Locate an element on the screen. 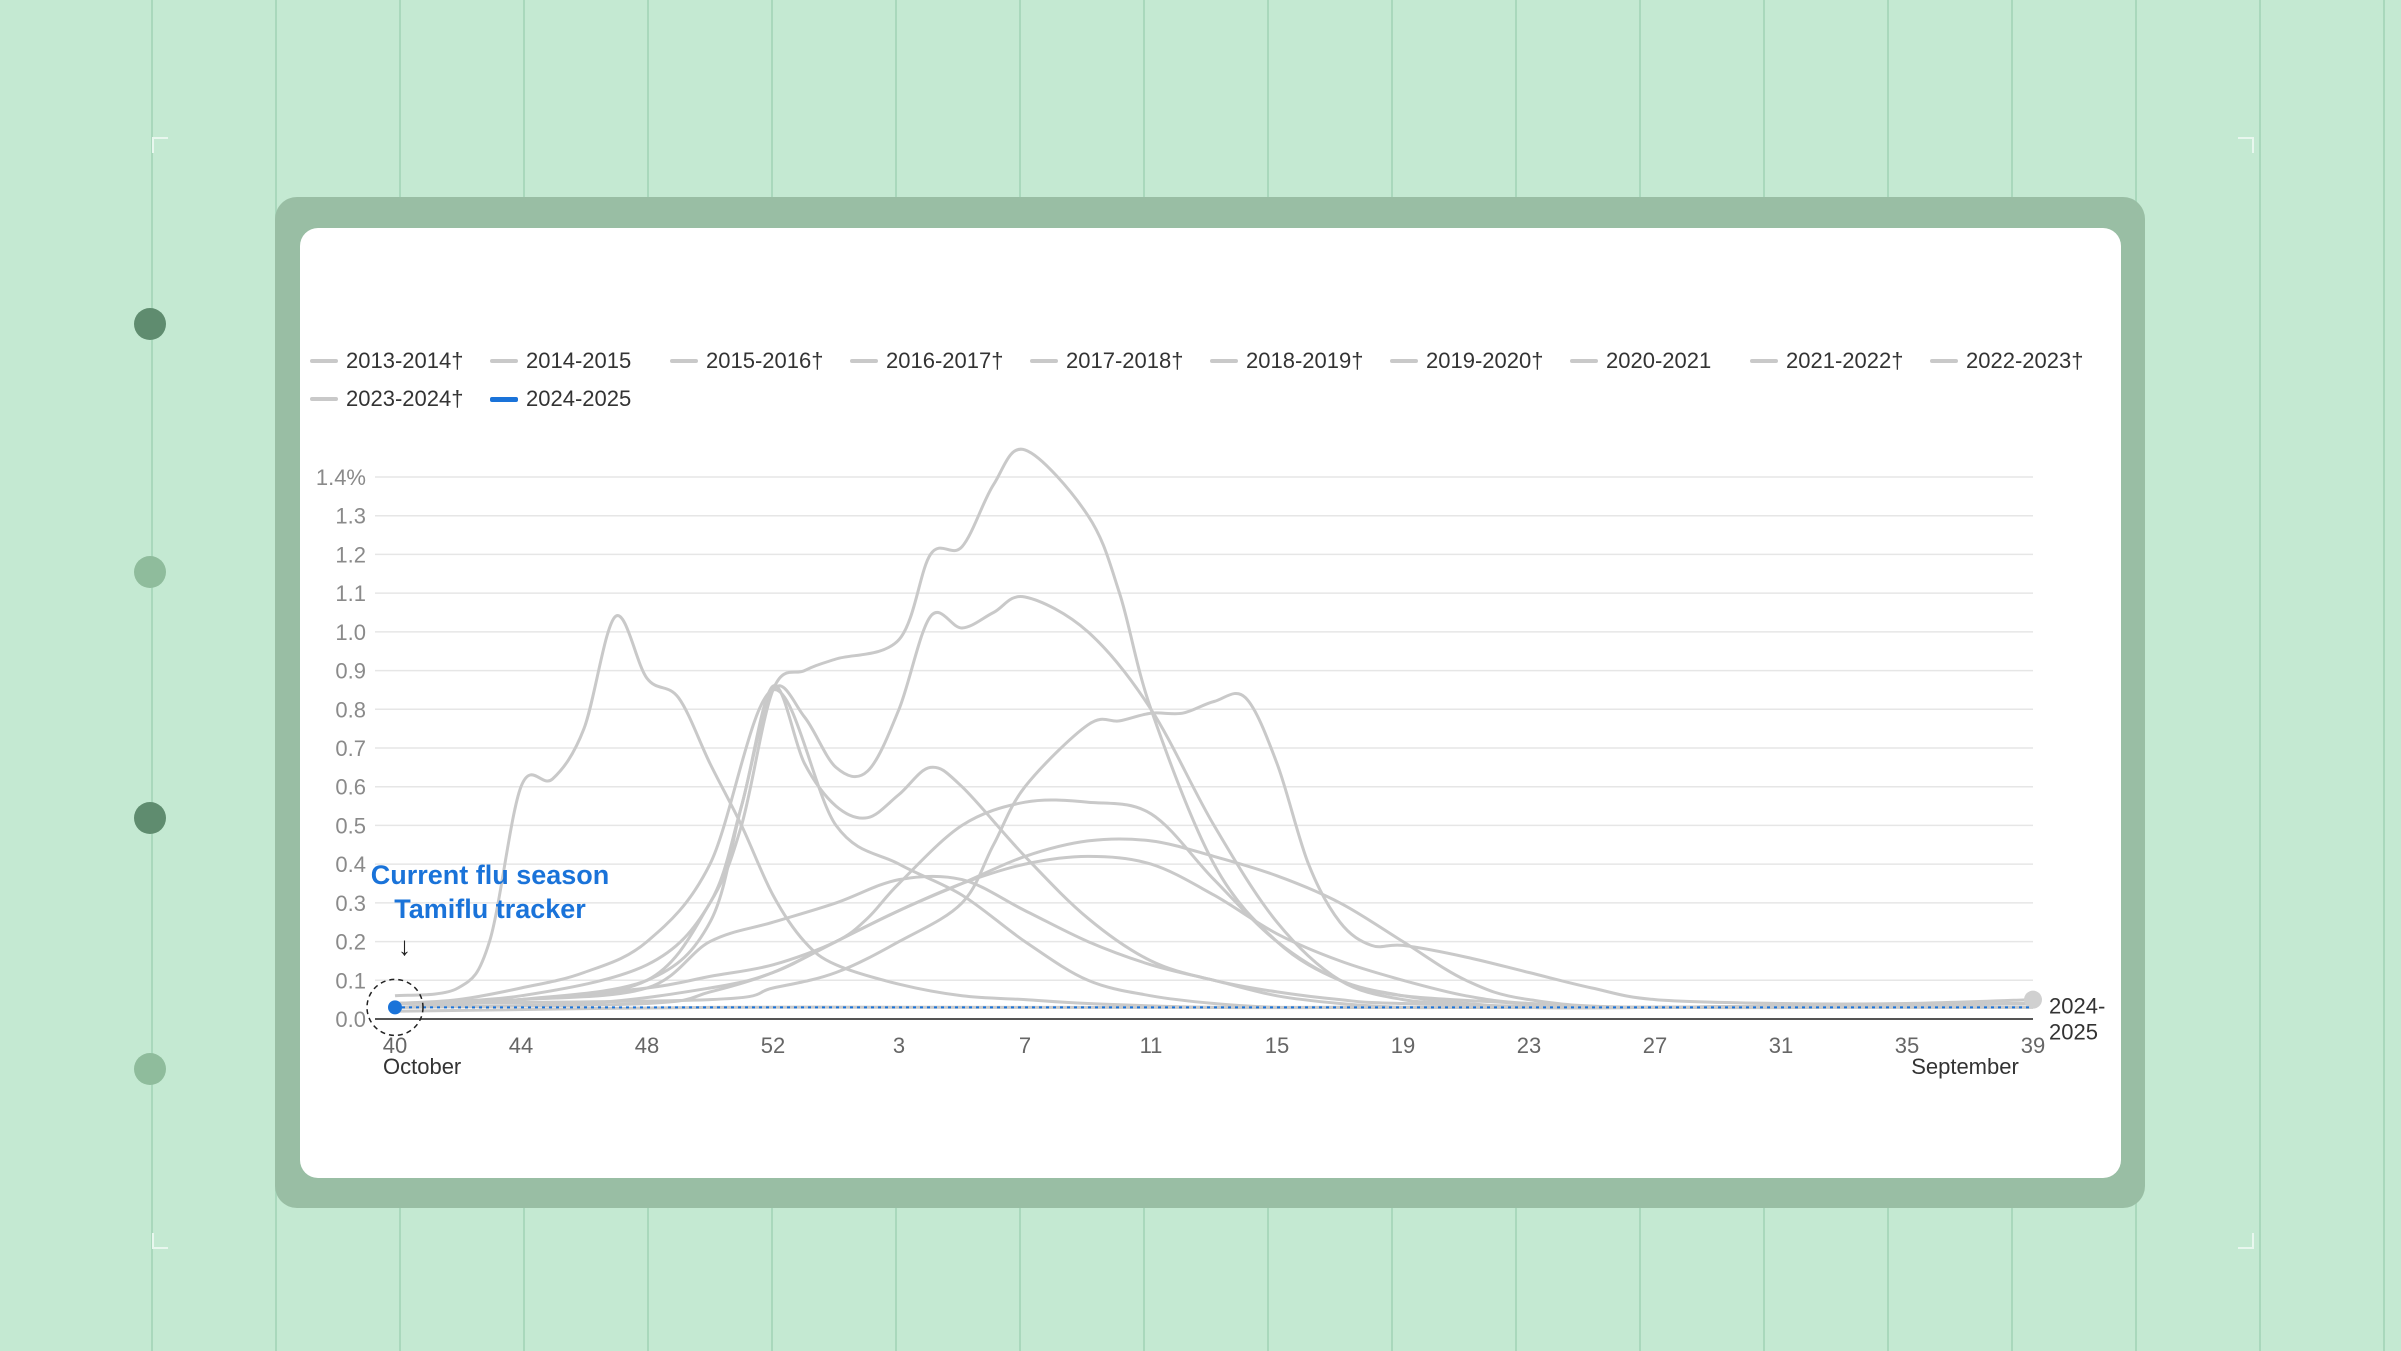 The height and width of the screenshot is (1351, 2401). legend-item: 2016-2017† is located at coordinates (926, 361).